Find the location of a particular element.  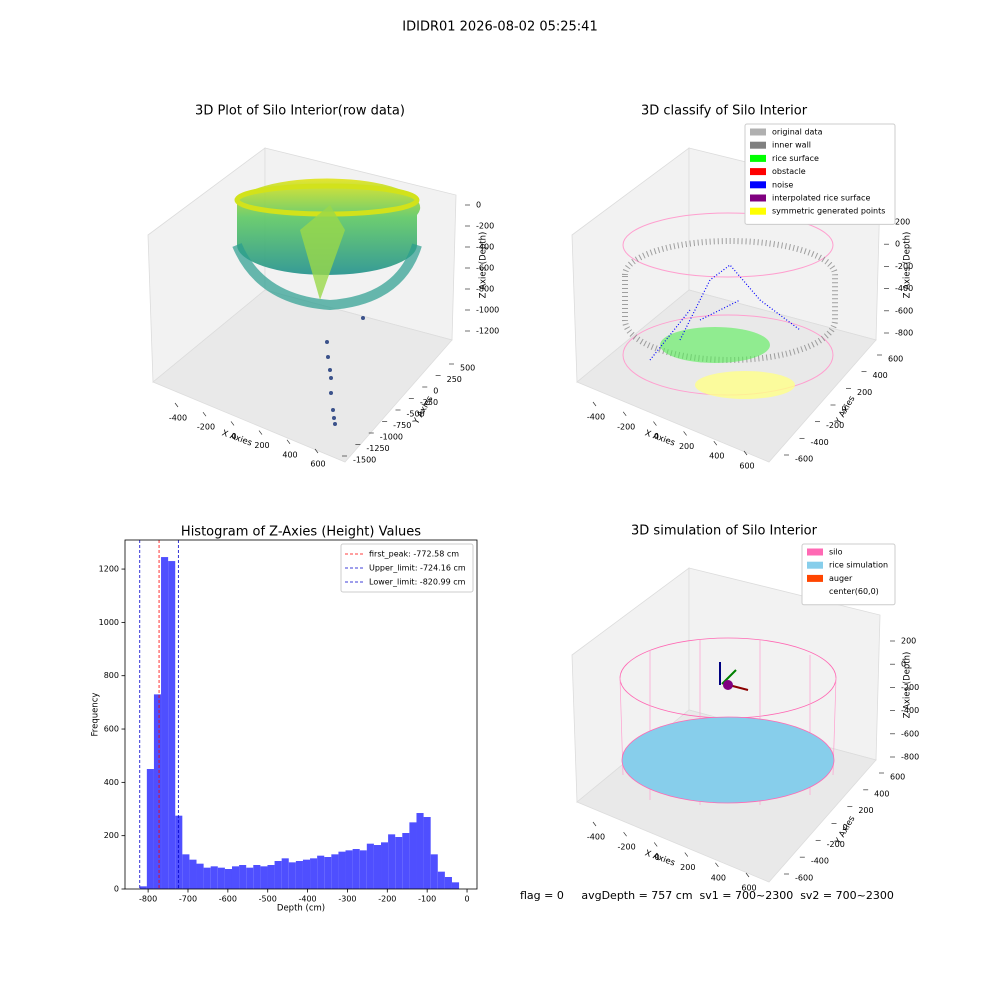

x-tick-label: -200 is located at coordinates (387, 899).